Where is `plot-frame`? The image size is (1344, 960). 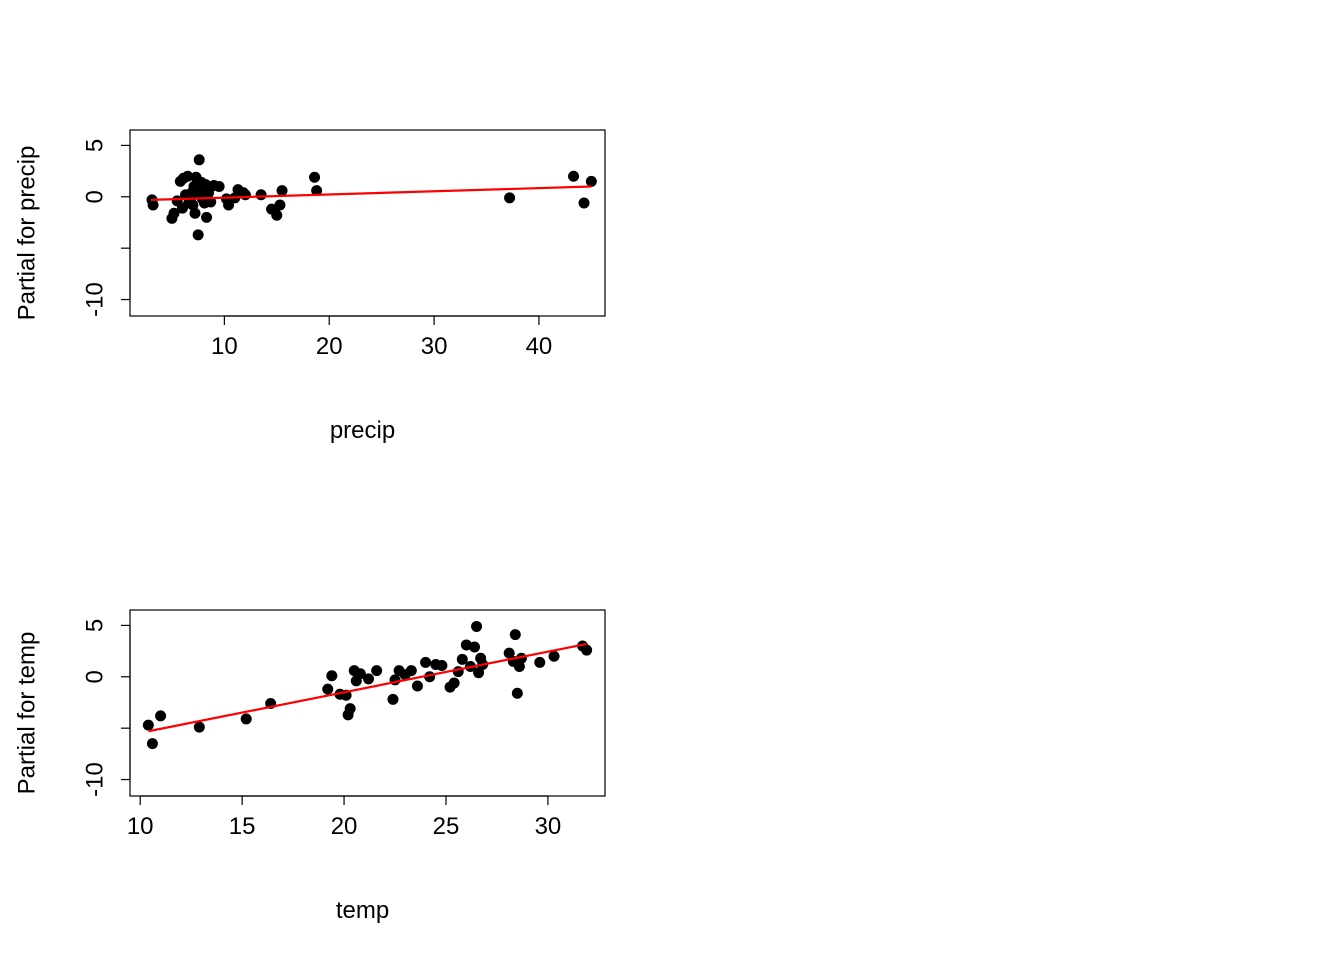
plot-frame is located at coordinates (367, 703).